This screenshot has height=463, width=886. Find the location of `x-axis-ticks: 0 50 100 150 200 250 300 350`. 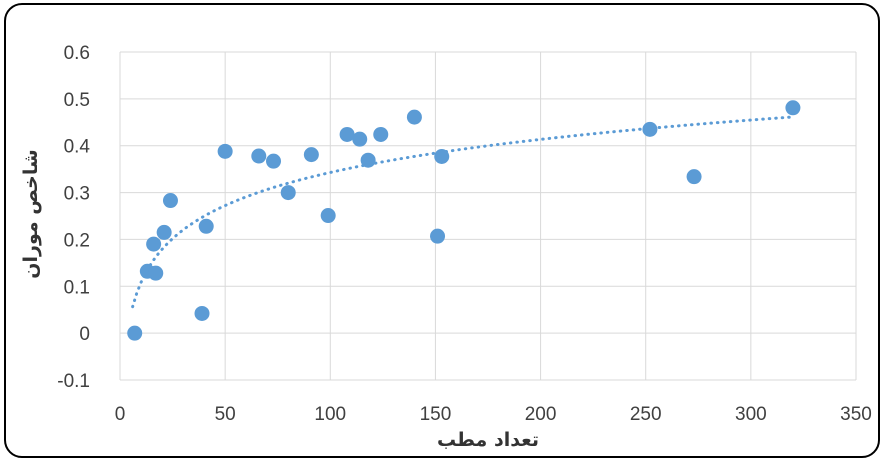

x-axis-ticks: 0 50 100 150 200 250 300 350 is located at coordinates (493, 414).